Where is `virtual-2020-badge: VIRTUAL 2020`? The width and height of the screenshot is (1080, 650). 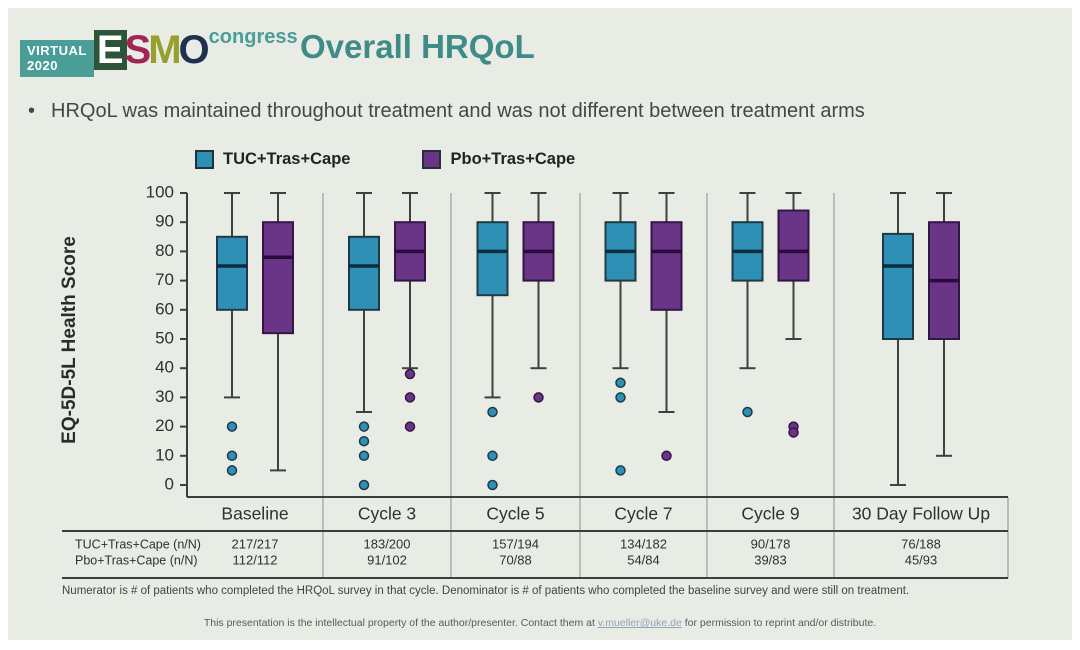 virtual-2020-badge: VIRTUAL 2020 is located at coordinates (57, 58).